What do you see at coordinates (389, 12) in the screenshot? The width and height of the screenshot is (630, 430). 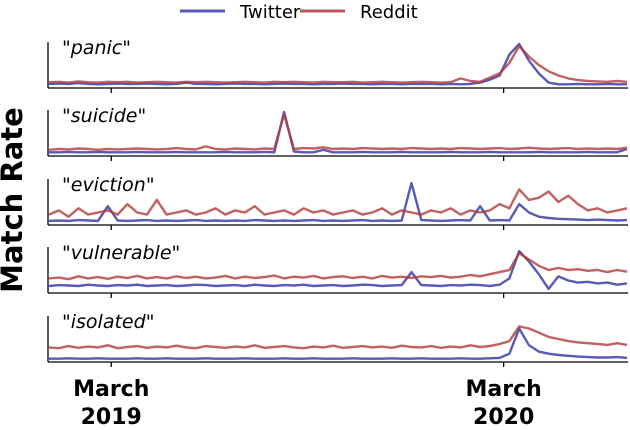 I see `legend-label-reddit: Reddit` at bounding box center [389, 12].